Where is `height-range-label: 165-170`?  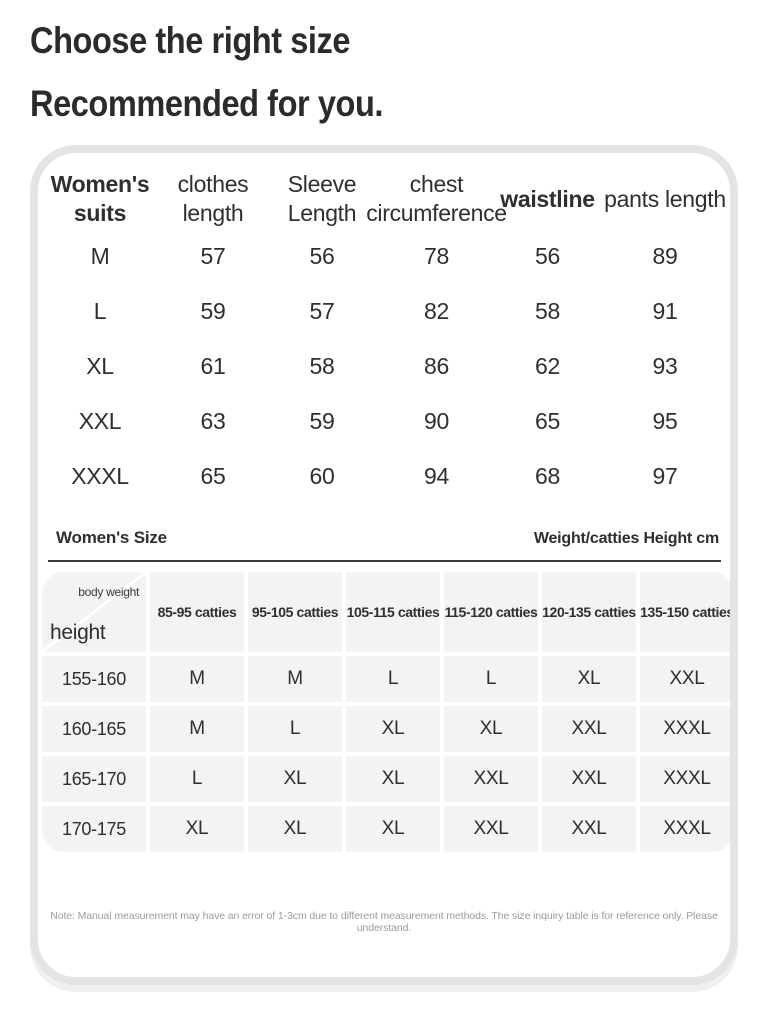
height-range-label: 165-170 is located at coordinates (94, 779).